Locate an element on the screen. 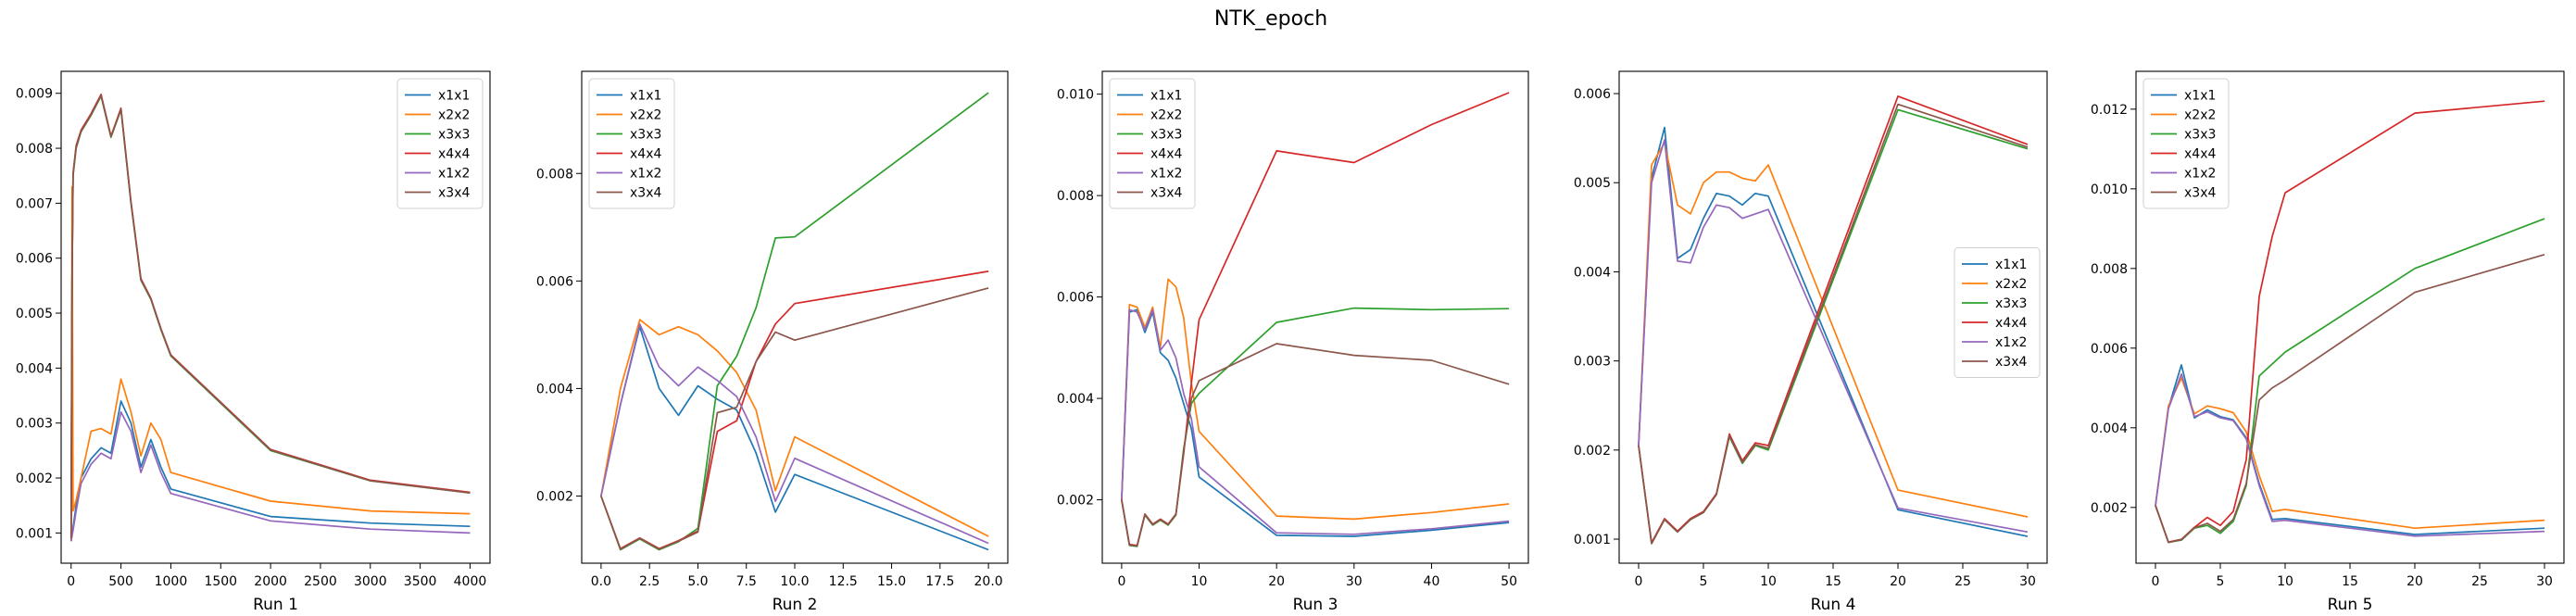 This screenshot has height=616, width=2576. x-tick-label: 2000 is located at coordinates (270, 581).